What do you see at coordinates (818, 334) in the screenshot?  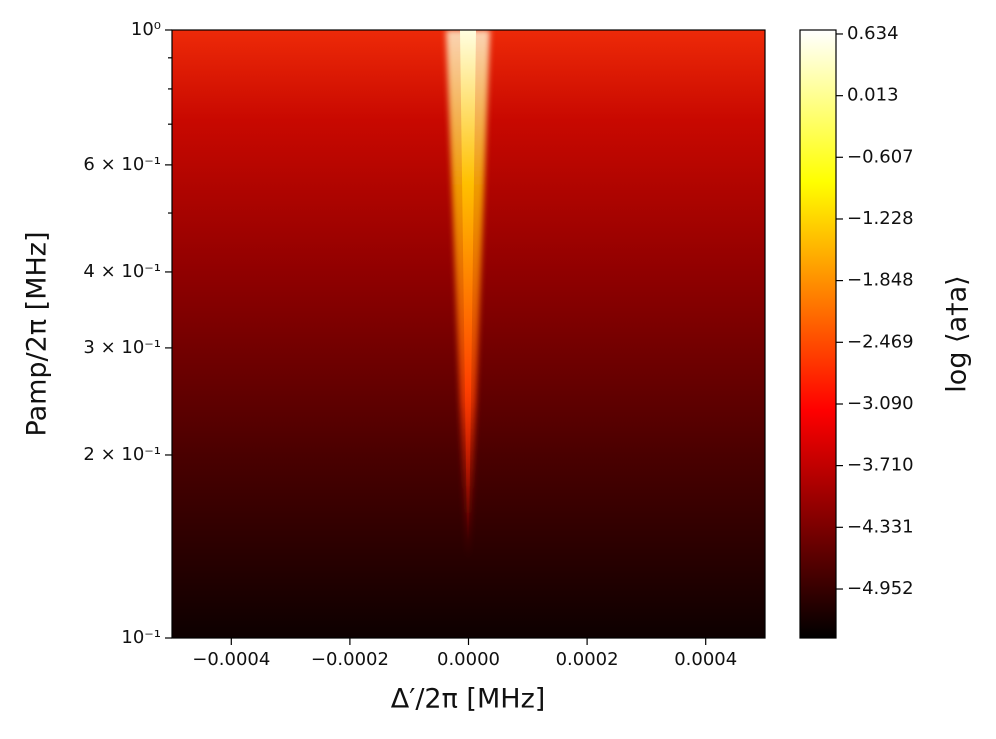 I see `colorbar` at bounding box center [818, 334].